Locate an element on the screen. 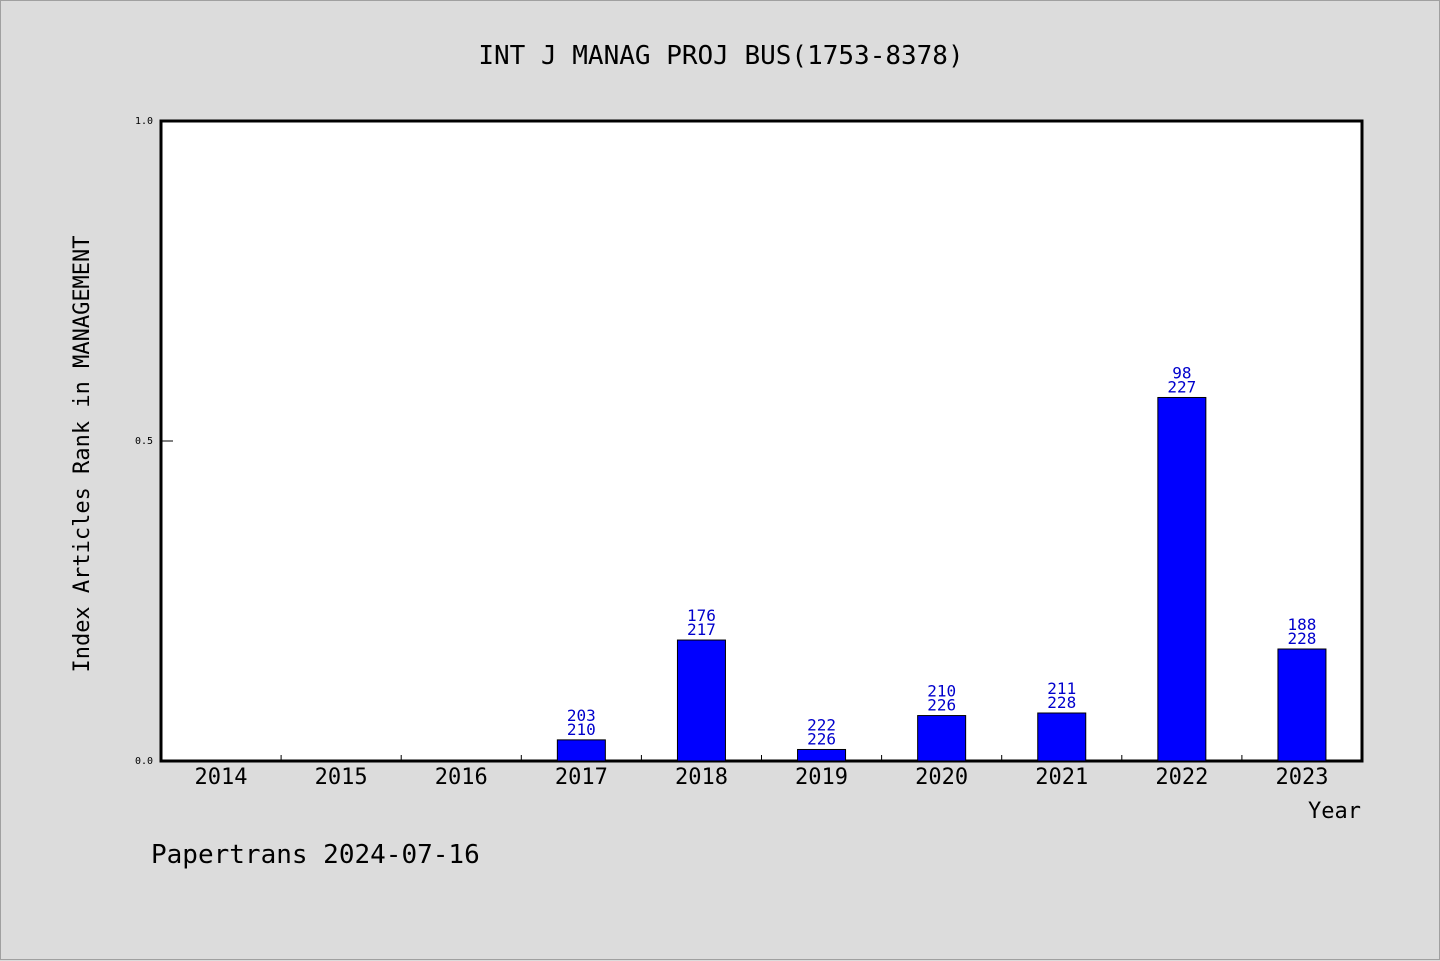 Image resolution: width=1440 pixels, height=961 pixels. data-label-rank: 203 is located at coordinates (581, 715).